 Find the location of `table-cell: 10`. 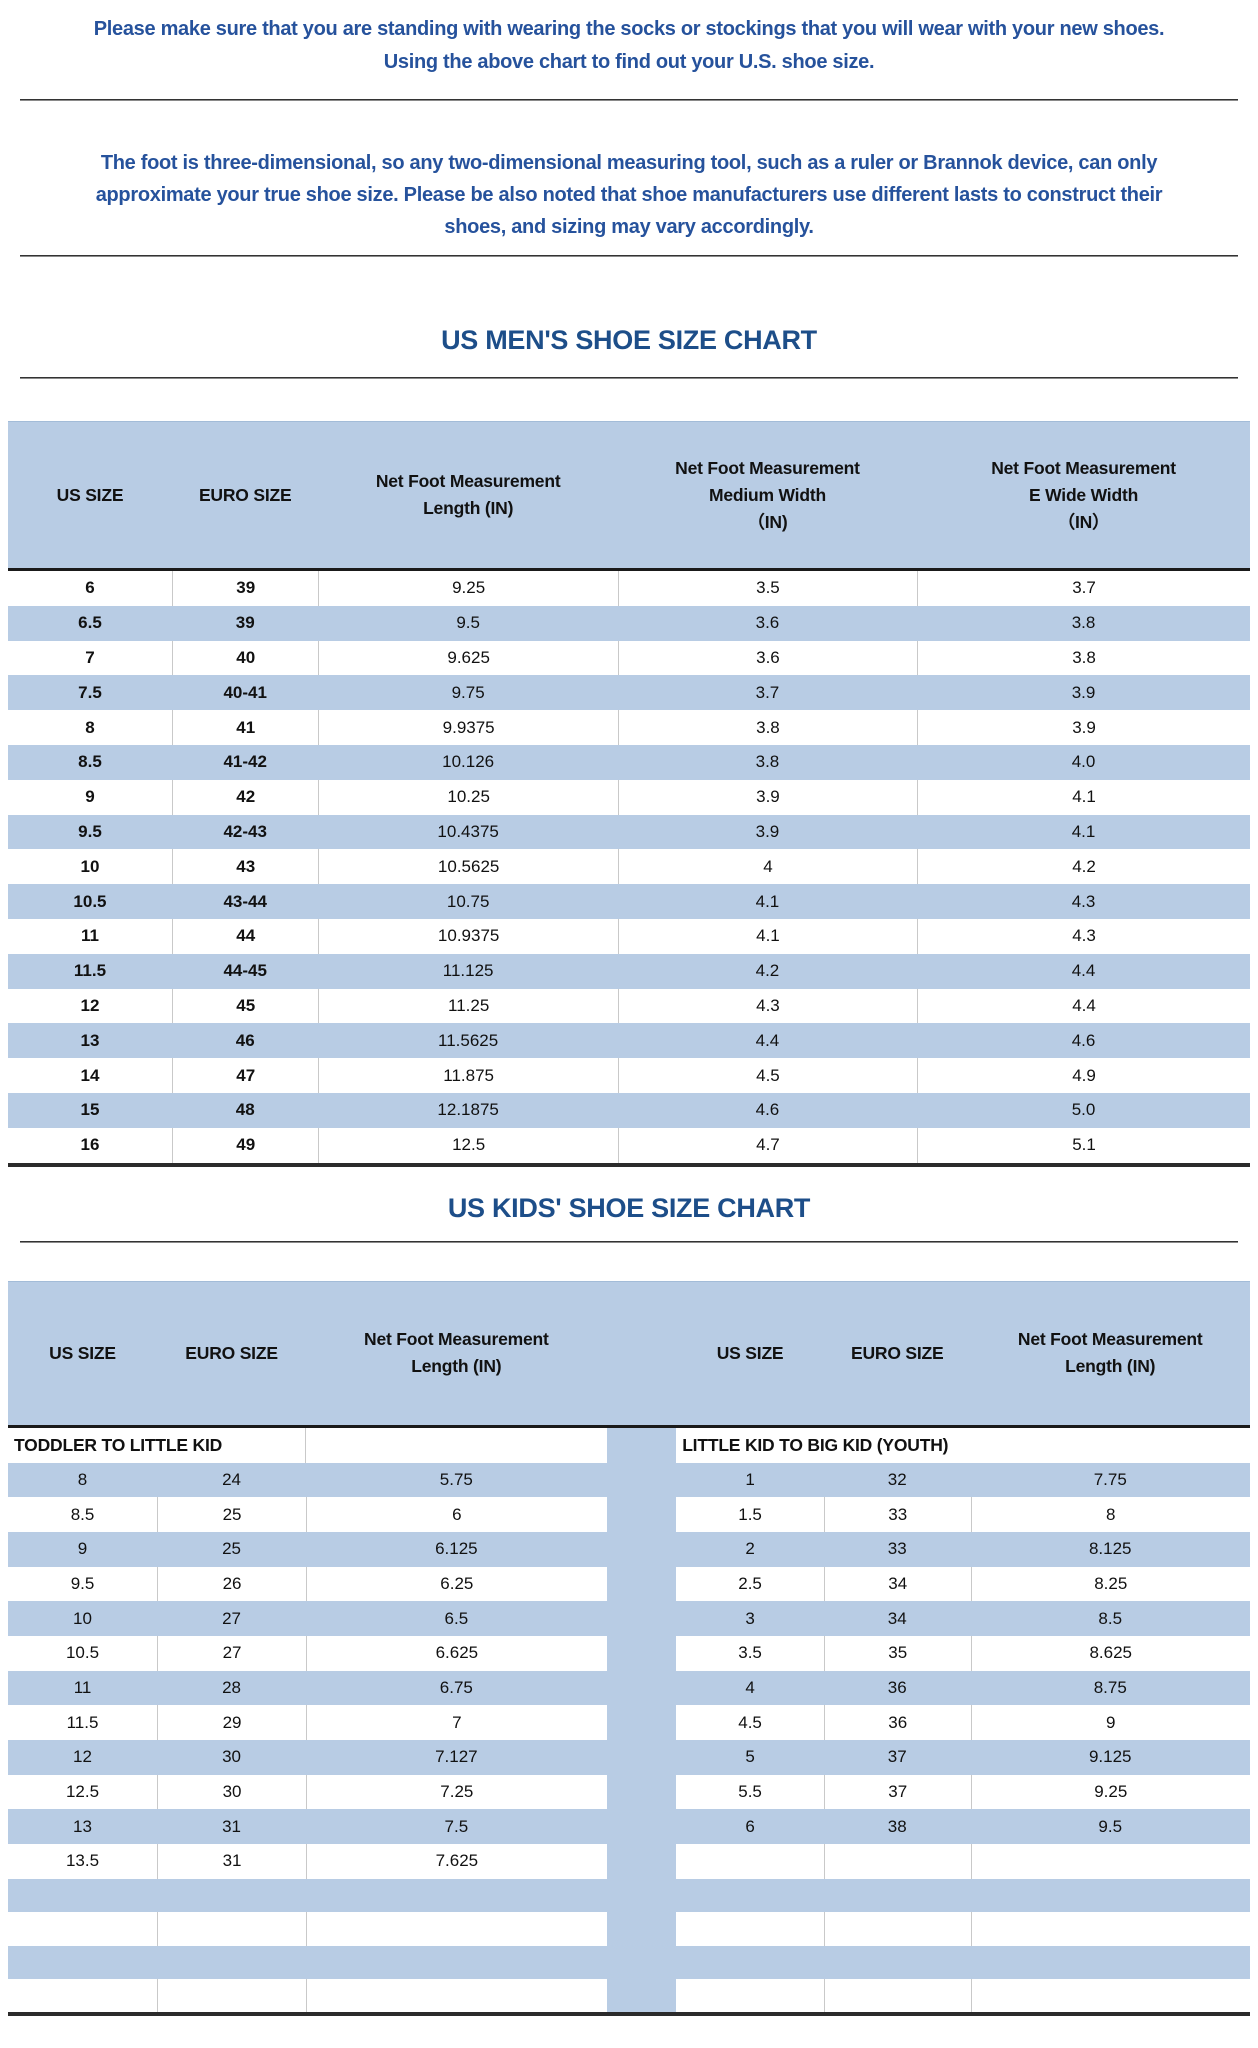

table-cell: 10 is located at coordinates (90, 866).